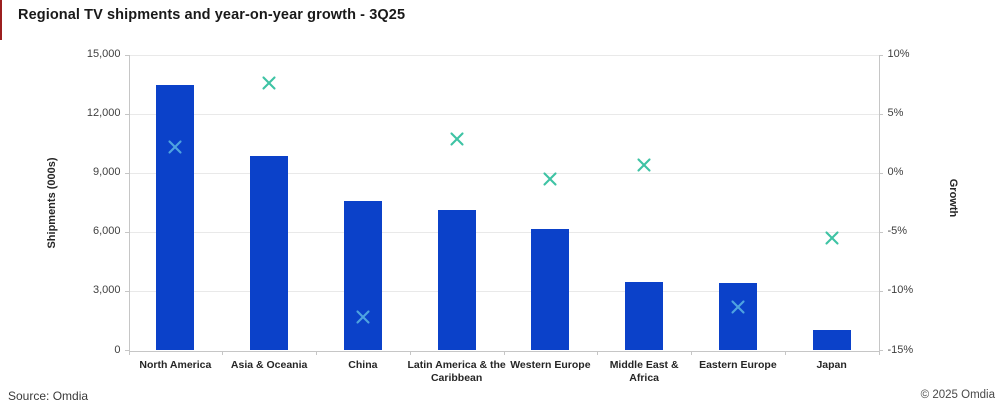 This screenshot has height=409, width=1000. What do you see at coordinates (831, 364) in the screenshot?
I see `category-label: Japan` at bounding box center [831, 364].